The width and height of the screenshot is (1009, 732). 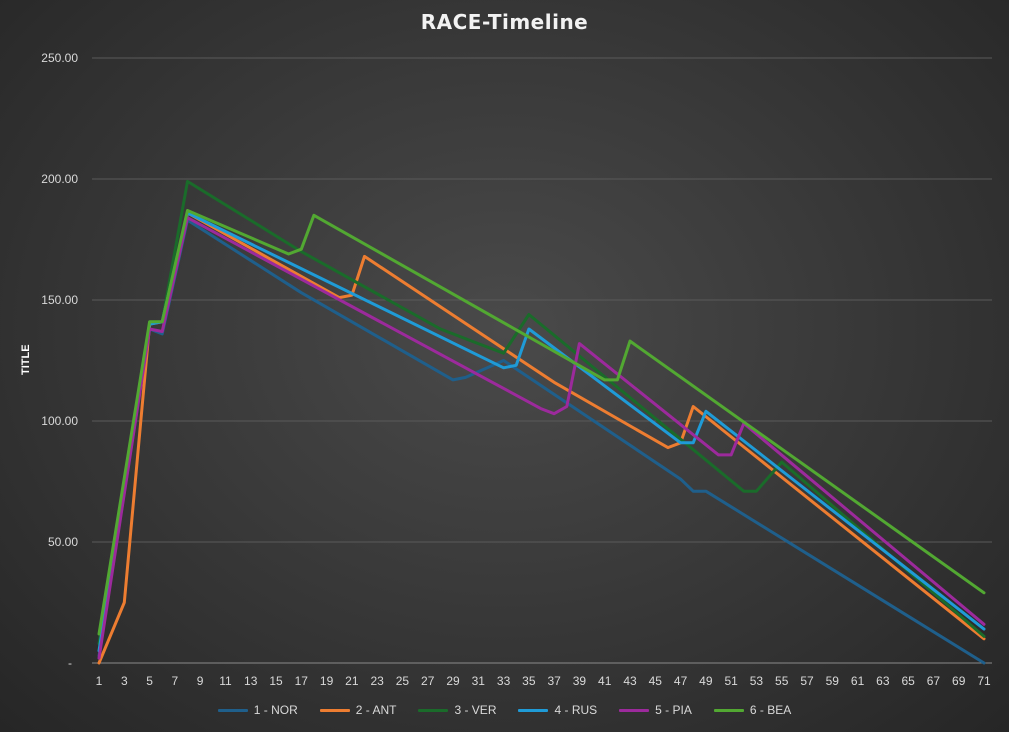 What do you see at coordinates (984, 681) in the screenshot?
I see `x-tick-label: 71` at bounding box center [984, 681].